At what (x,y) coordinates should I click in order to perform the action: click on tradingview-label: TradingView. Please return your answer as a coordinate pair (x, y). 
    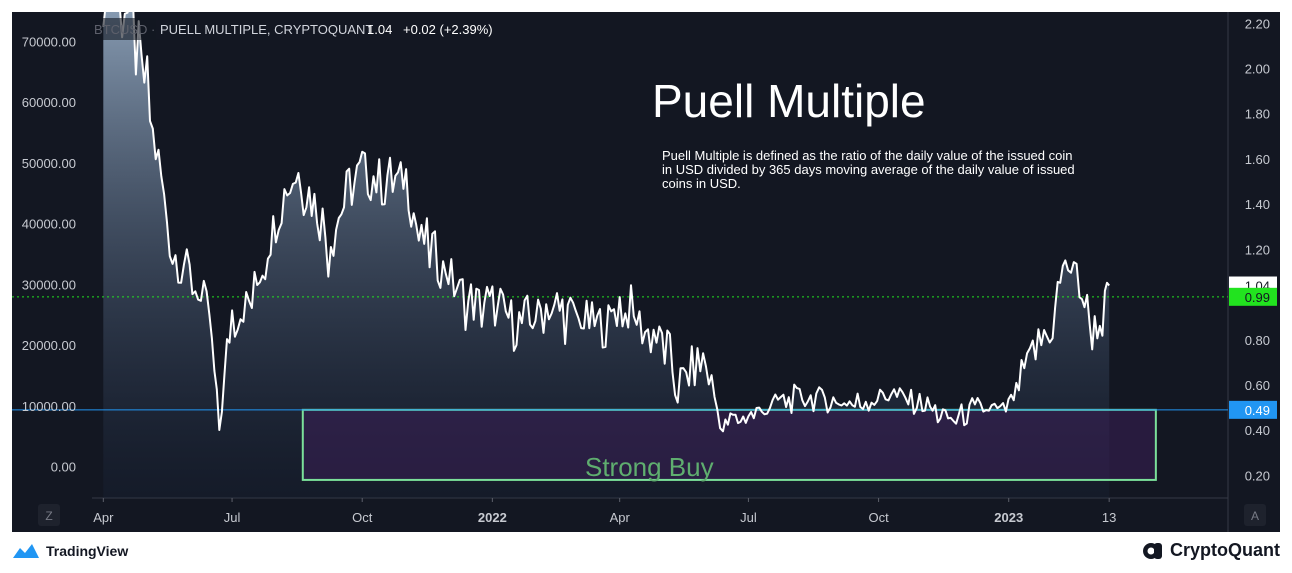
    Looking at the image, I should click on (87, 551).